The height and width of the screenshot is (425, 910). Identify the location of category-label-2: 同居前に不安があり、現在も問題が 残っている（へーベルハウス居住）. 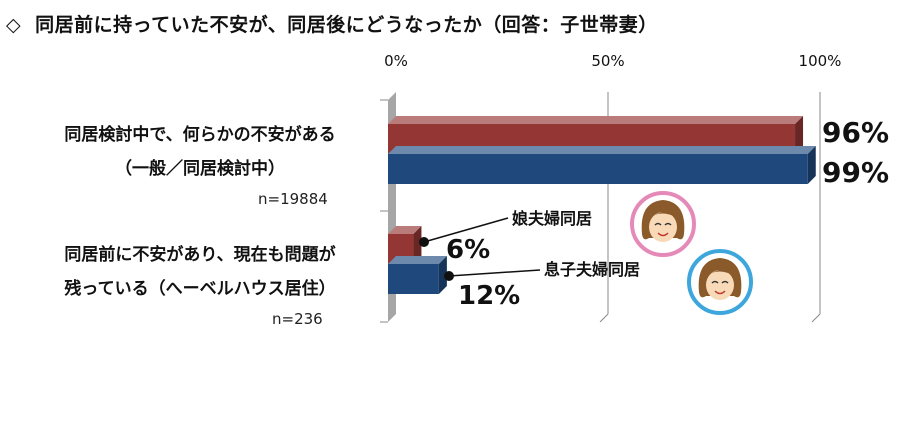
(200, 272).